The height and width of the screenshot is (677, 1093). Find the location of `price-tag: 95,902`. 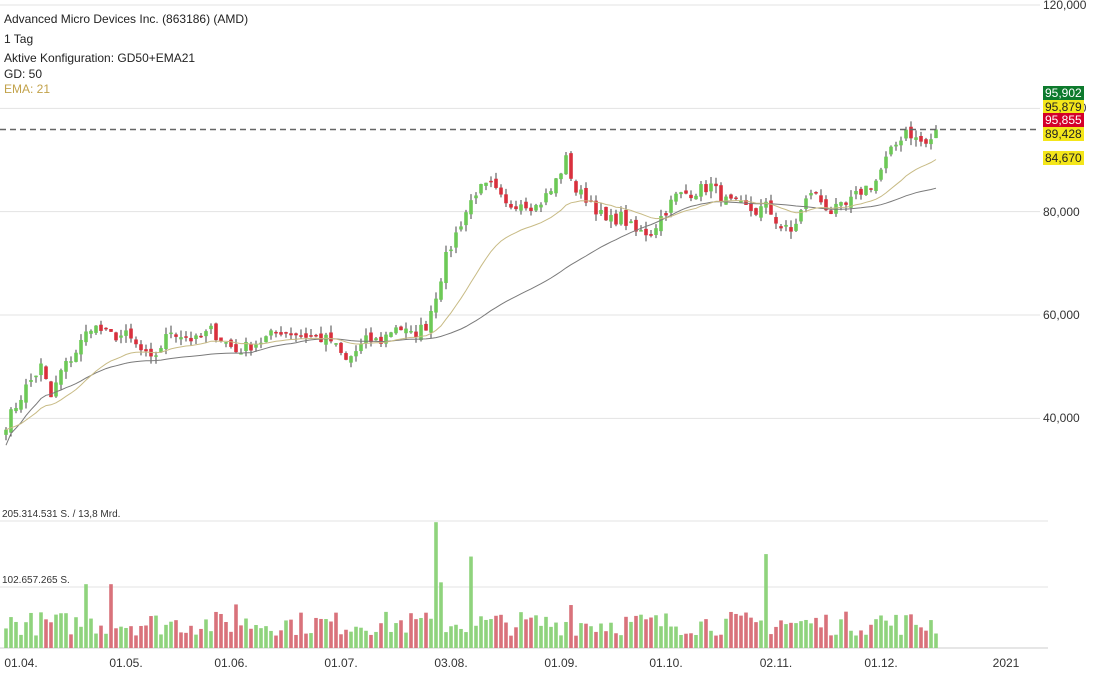

price-tag: 95,902 is located at coordinates (1063, 93).